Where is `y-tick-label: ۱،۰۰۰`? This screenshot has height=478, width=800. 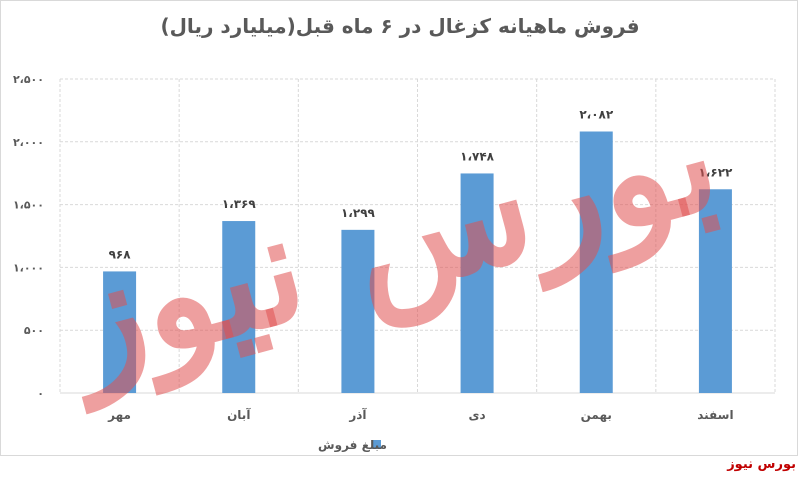
y-tick-label: ۱،۰۰۰ is located at coordinates (28, 267).